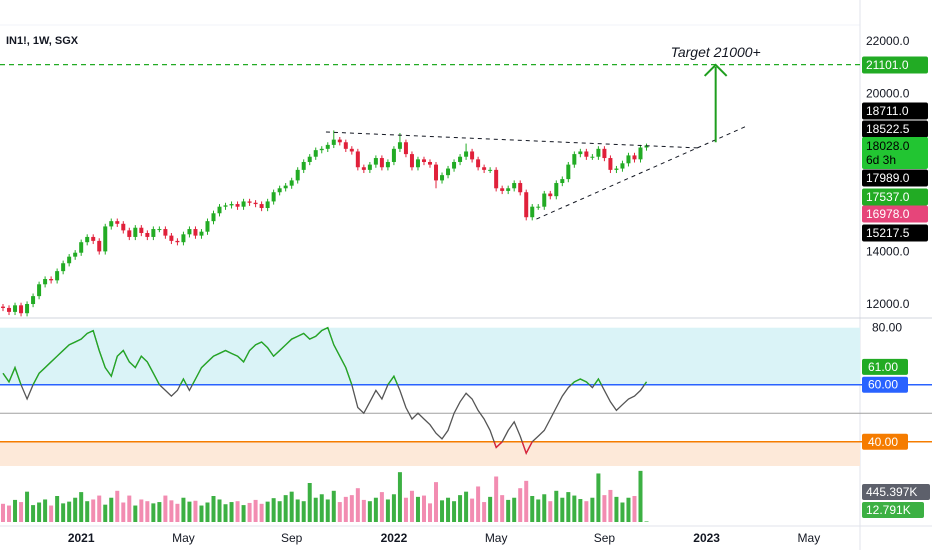 The height and width of the screenshot is (550, 932). What do you see at coordinates (394, 538) in the screenshot?
I see `x-tick-label: 2022` at bounding box center [394, 538].